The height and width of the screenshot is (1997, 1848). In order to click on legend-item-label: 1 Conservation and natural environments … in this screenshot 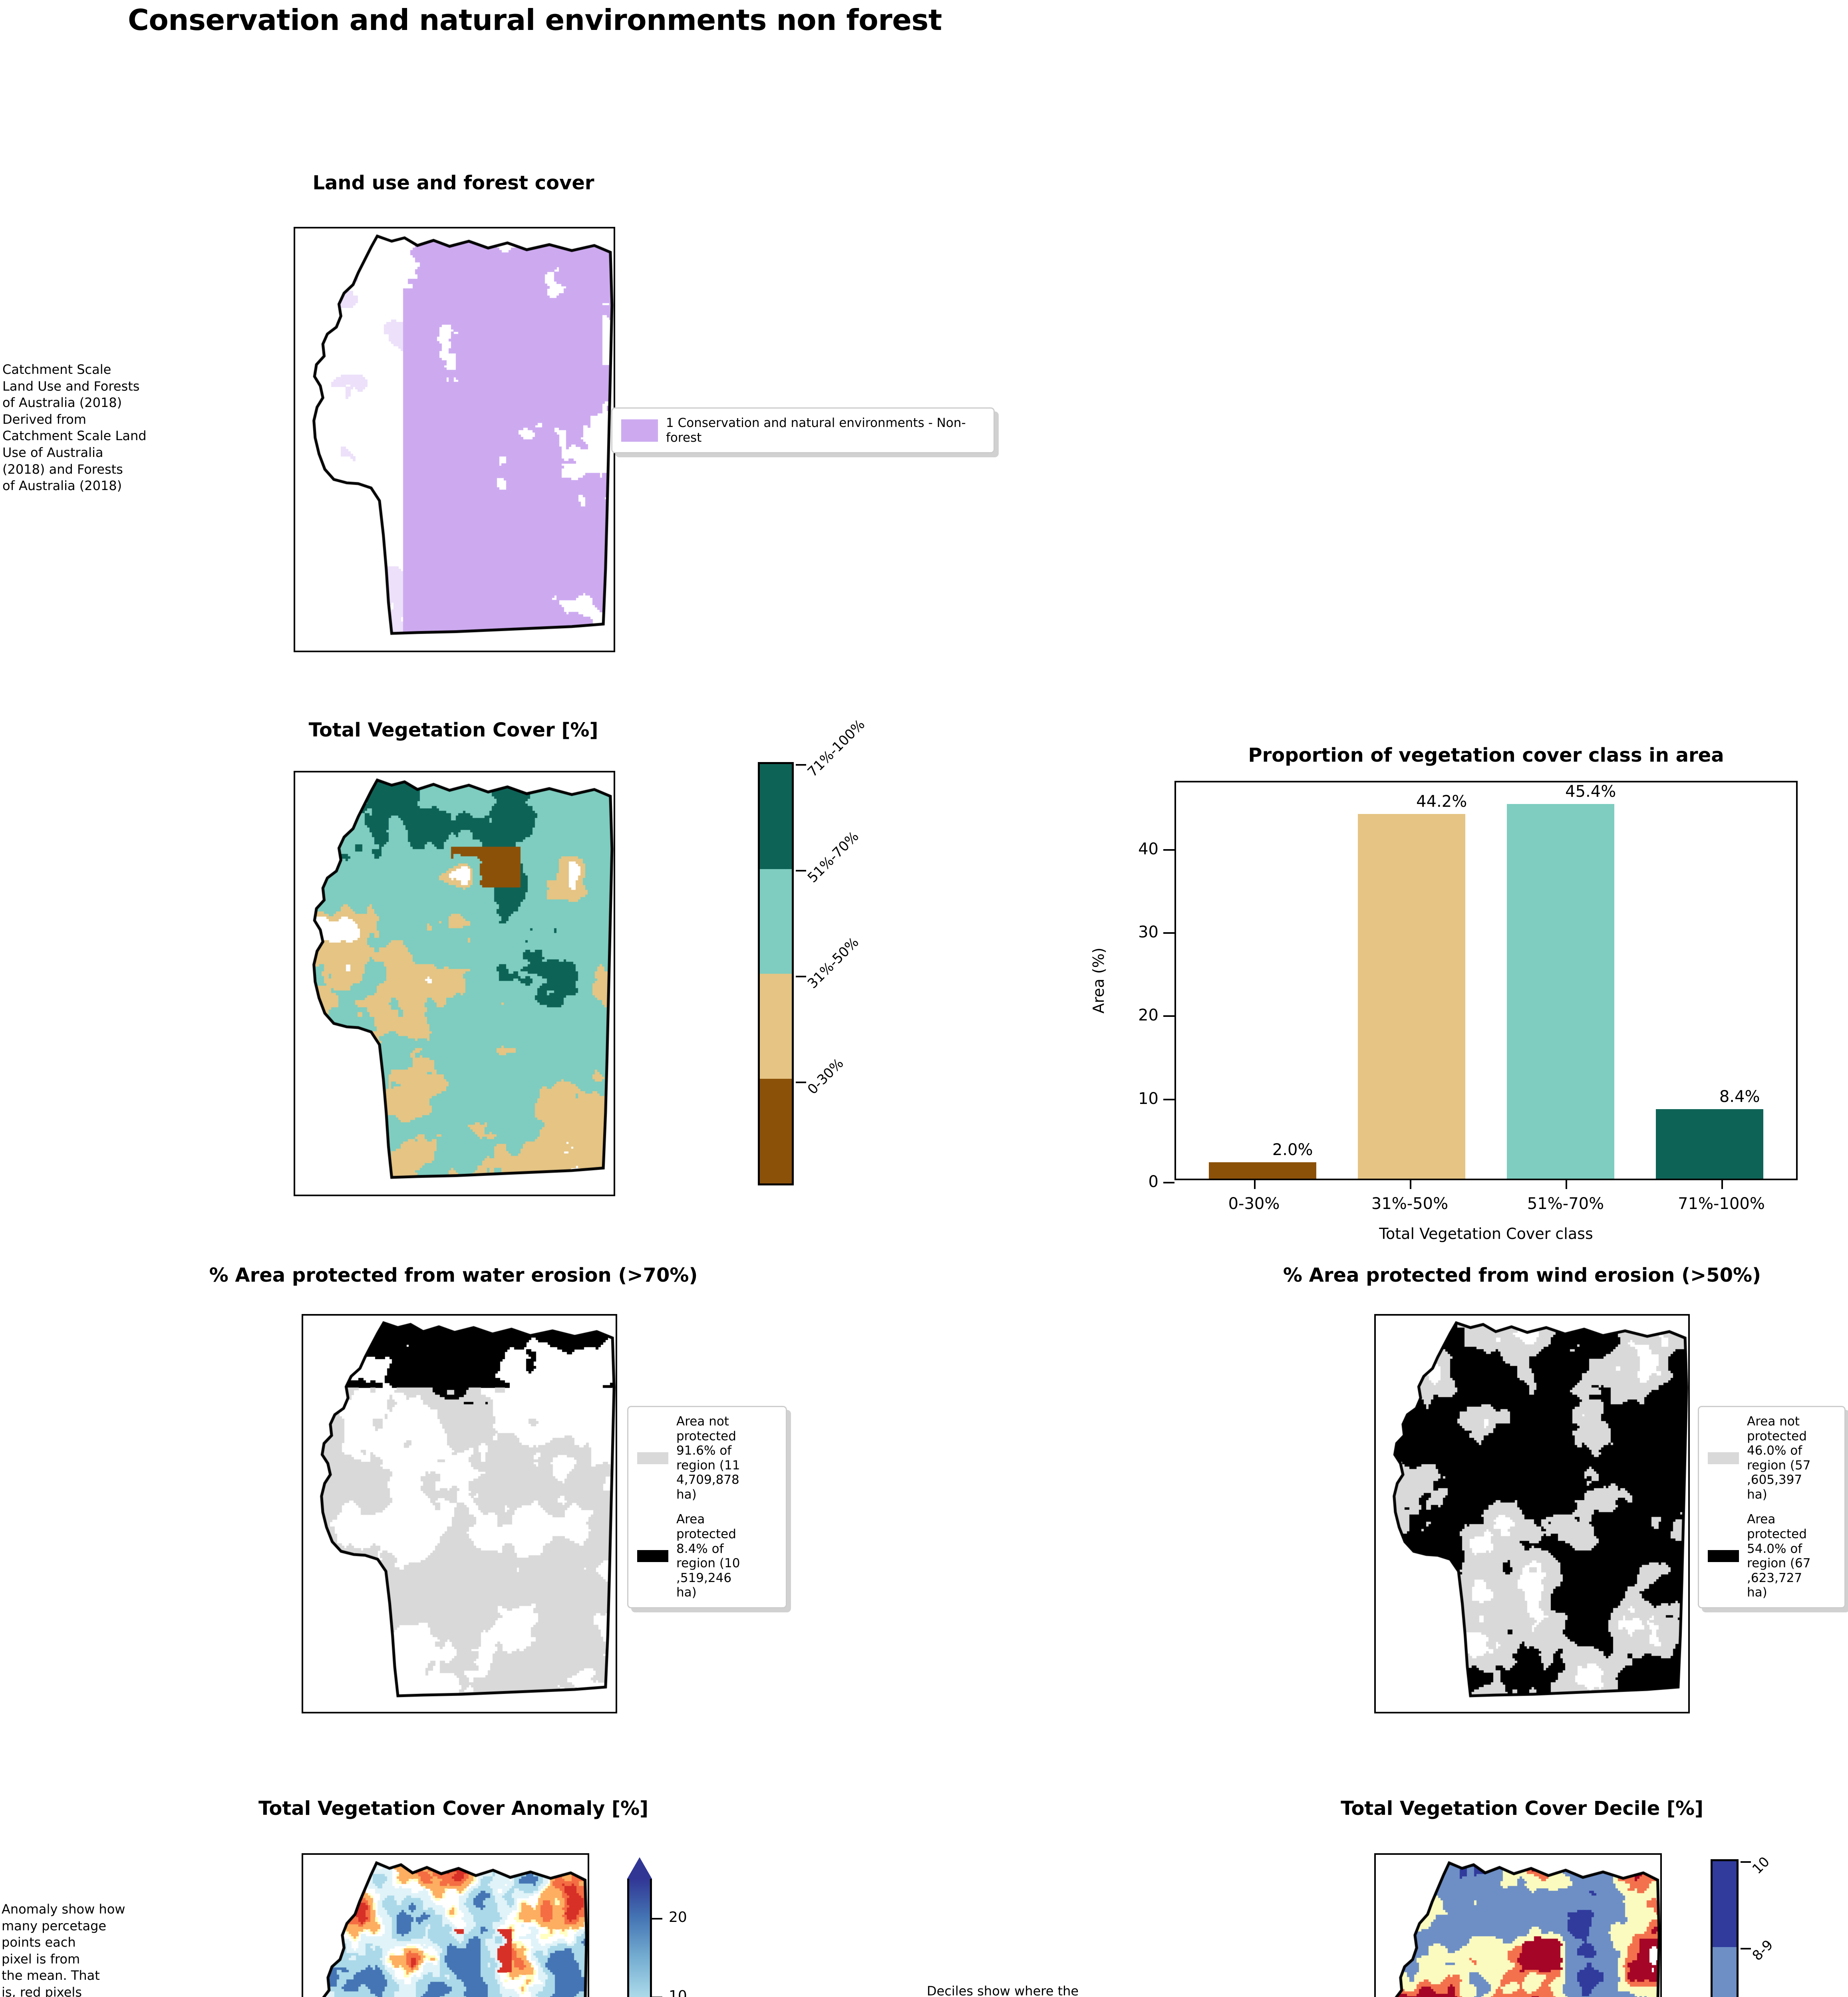, I will do `click(816, 430)`.